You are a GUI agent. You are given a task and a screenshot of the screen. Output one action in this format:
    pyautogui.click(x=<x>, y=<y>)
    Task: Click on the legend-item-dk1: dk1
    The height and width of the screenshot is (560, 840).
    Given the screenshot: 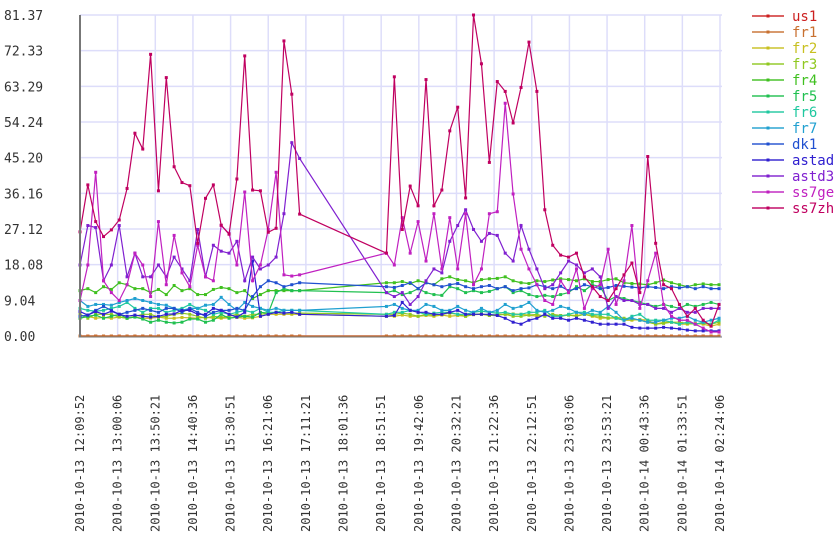 What is the action you would take?
    pyautogui.click(x=784, y=145)
    